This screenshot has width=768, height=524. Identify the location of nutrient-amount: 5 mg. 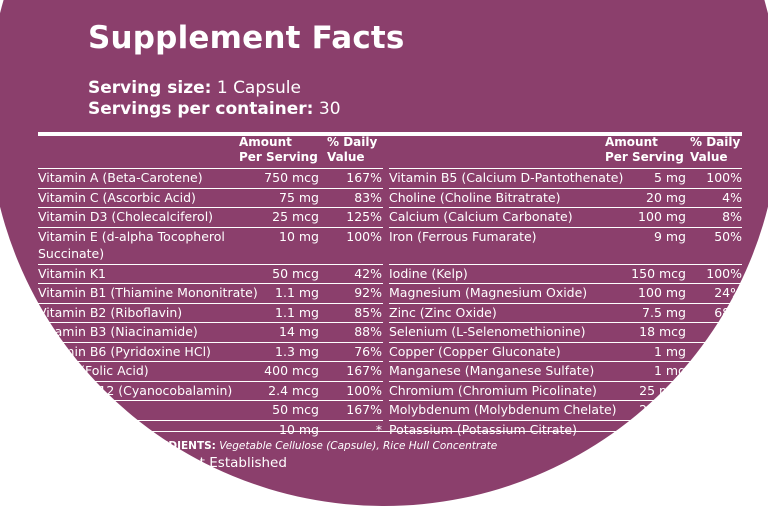
(669, 177).